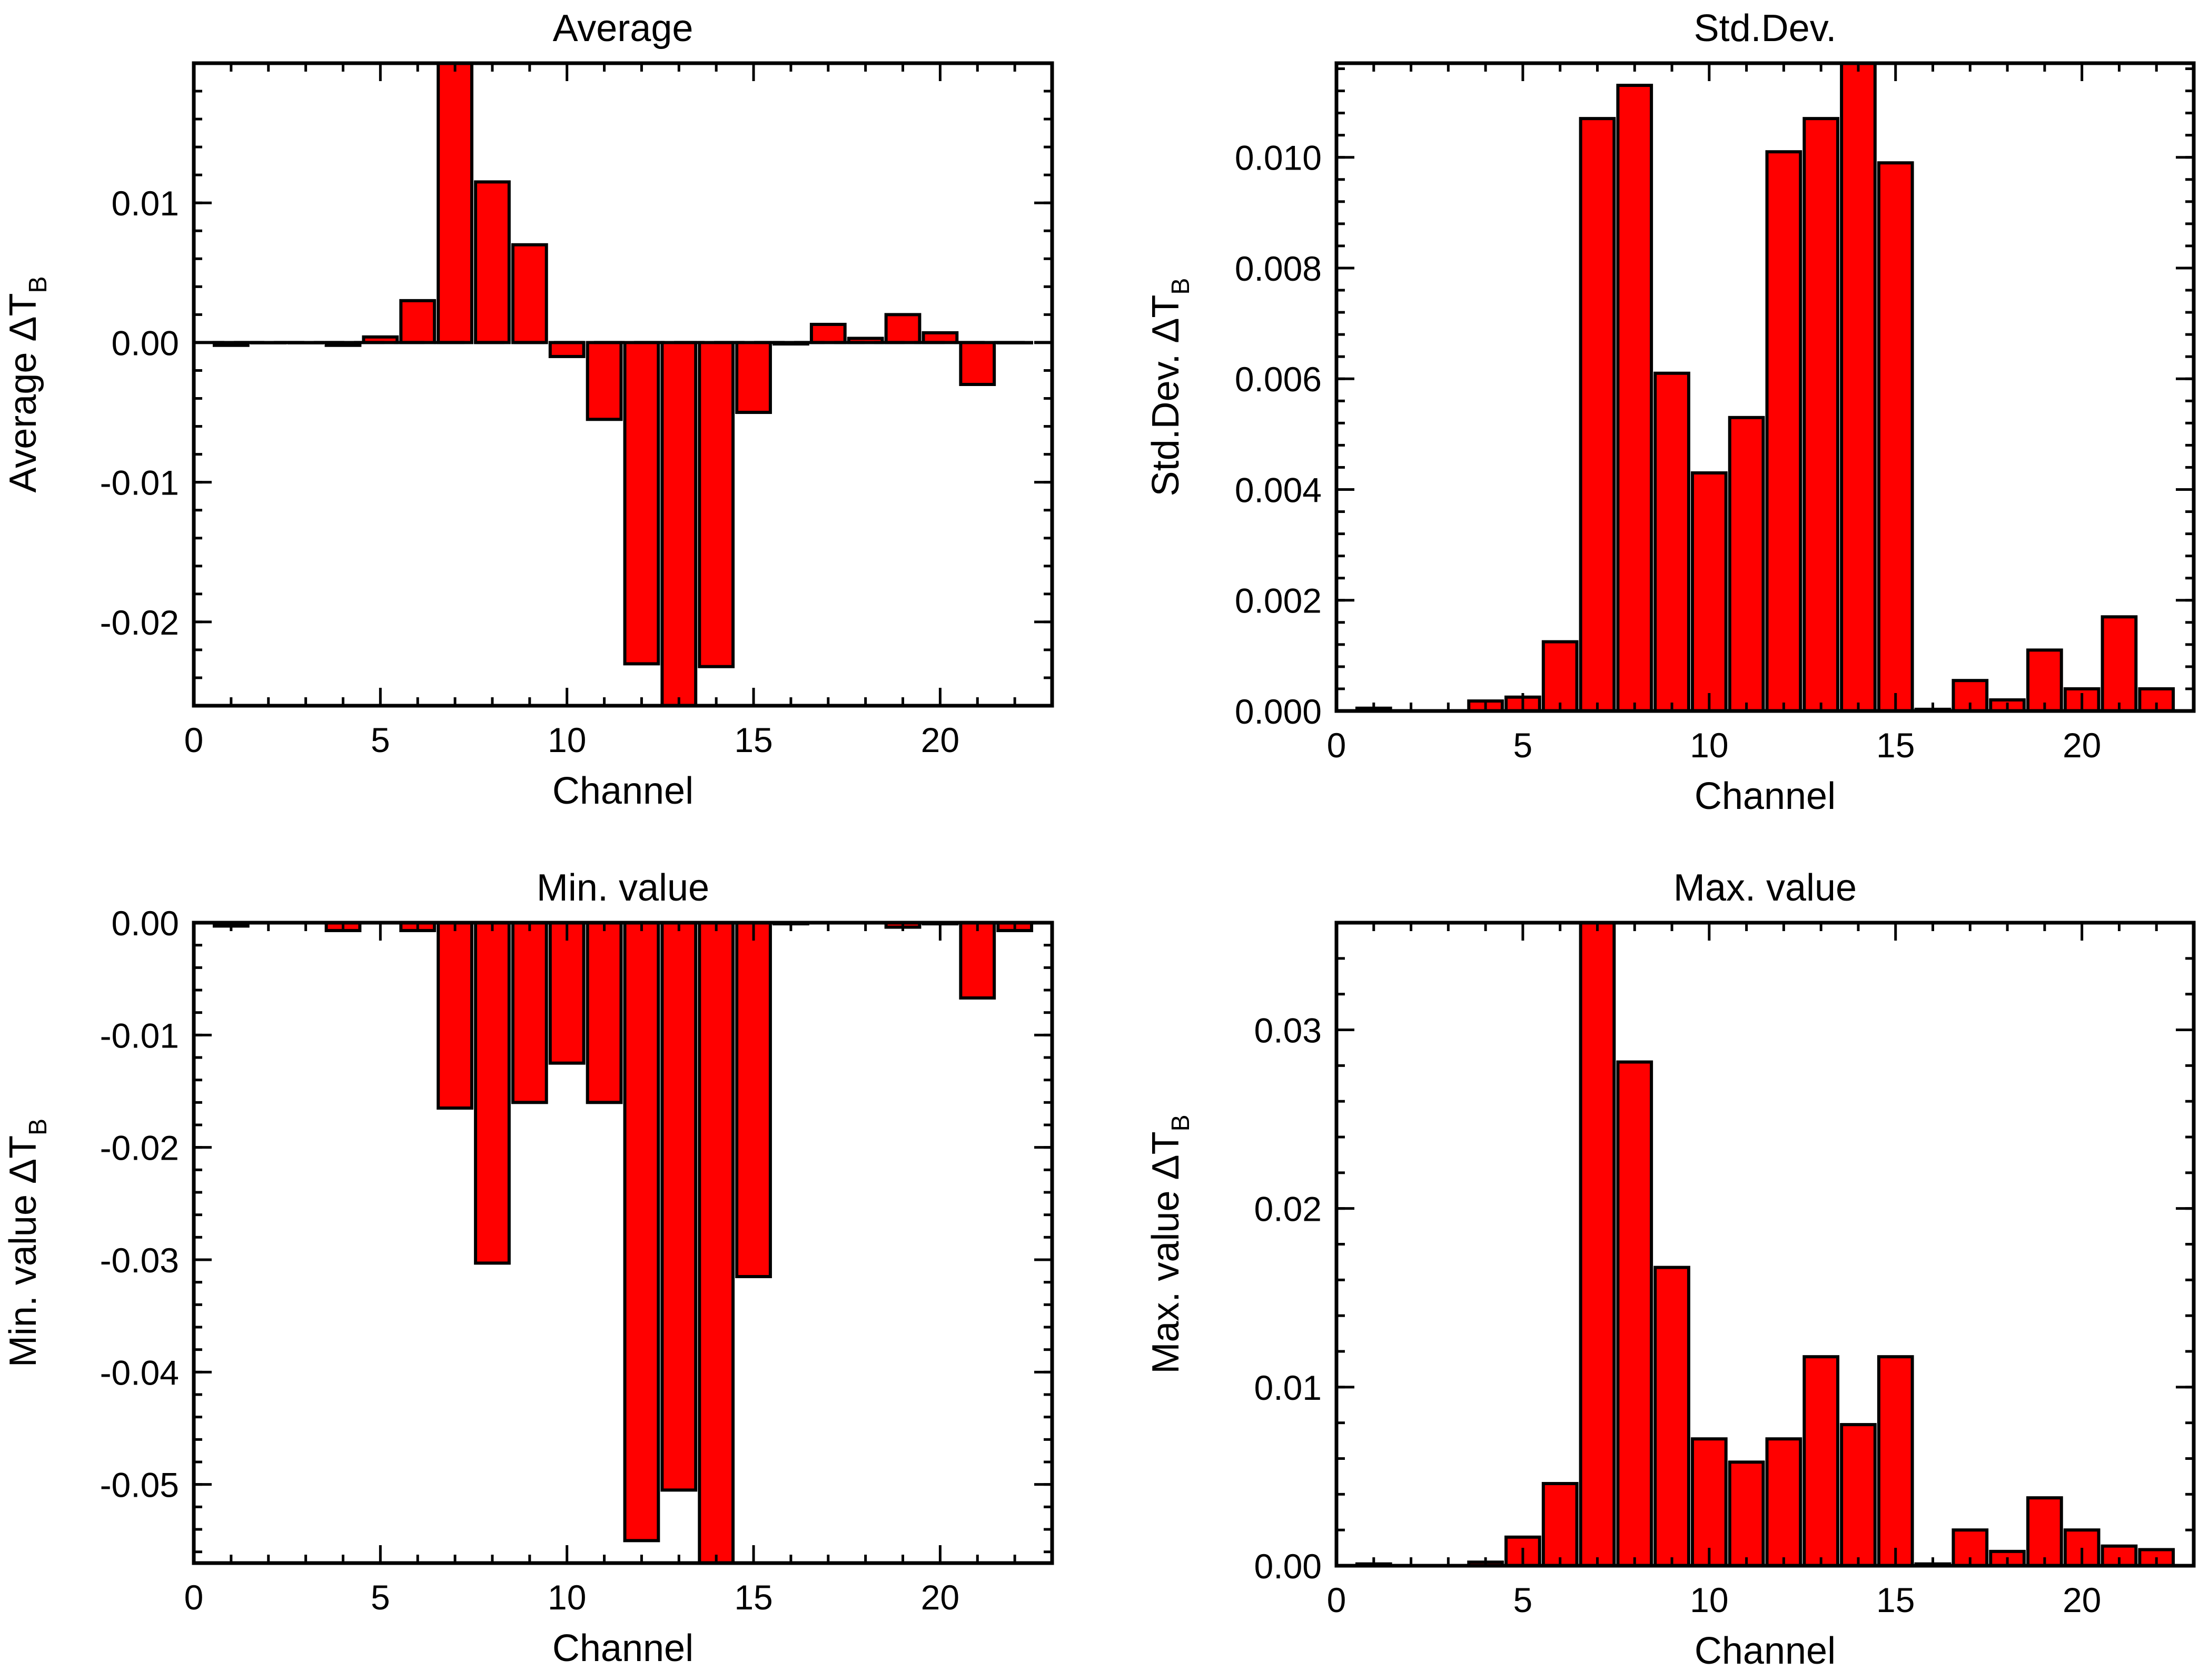 This screenshot has width=2199, height=1680. I want to click on y-tick-label: 0.000, so click(1278, 711).